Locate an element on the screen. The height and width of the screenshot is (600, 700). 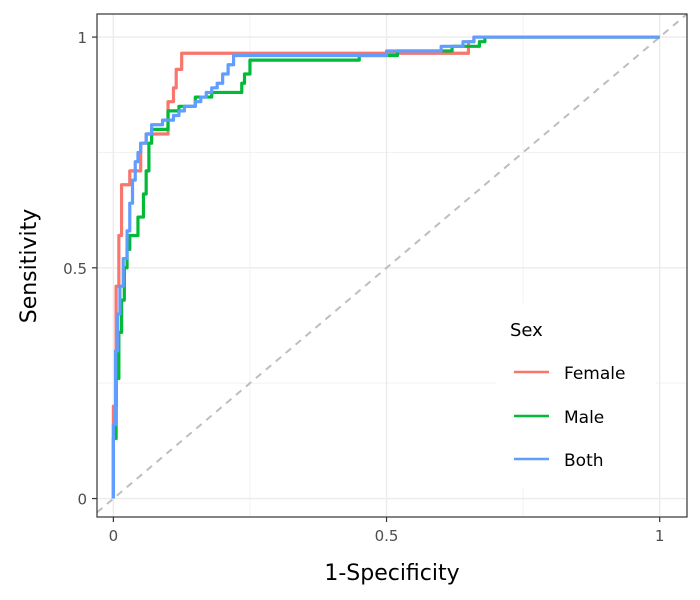
y-axis-ticks: 00.51 is located at coordinates (80, 269).